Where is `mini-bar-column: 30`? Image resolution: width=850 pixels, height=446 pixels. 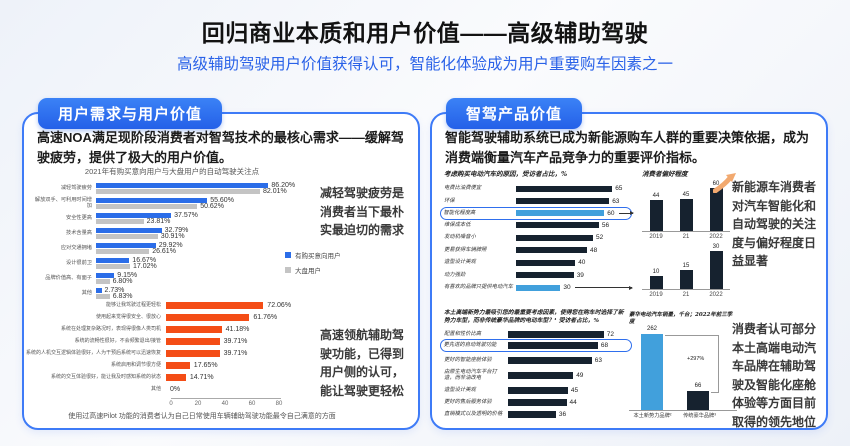
mini-bar-column: 30 is located at coordinates (716, 266).